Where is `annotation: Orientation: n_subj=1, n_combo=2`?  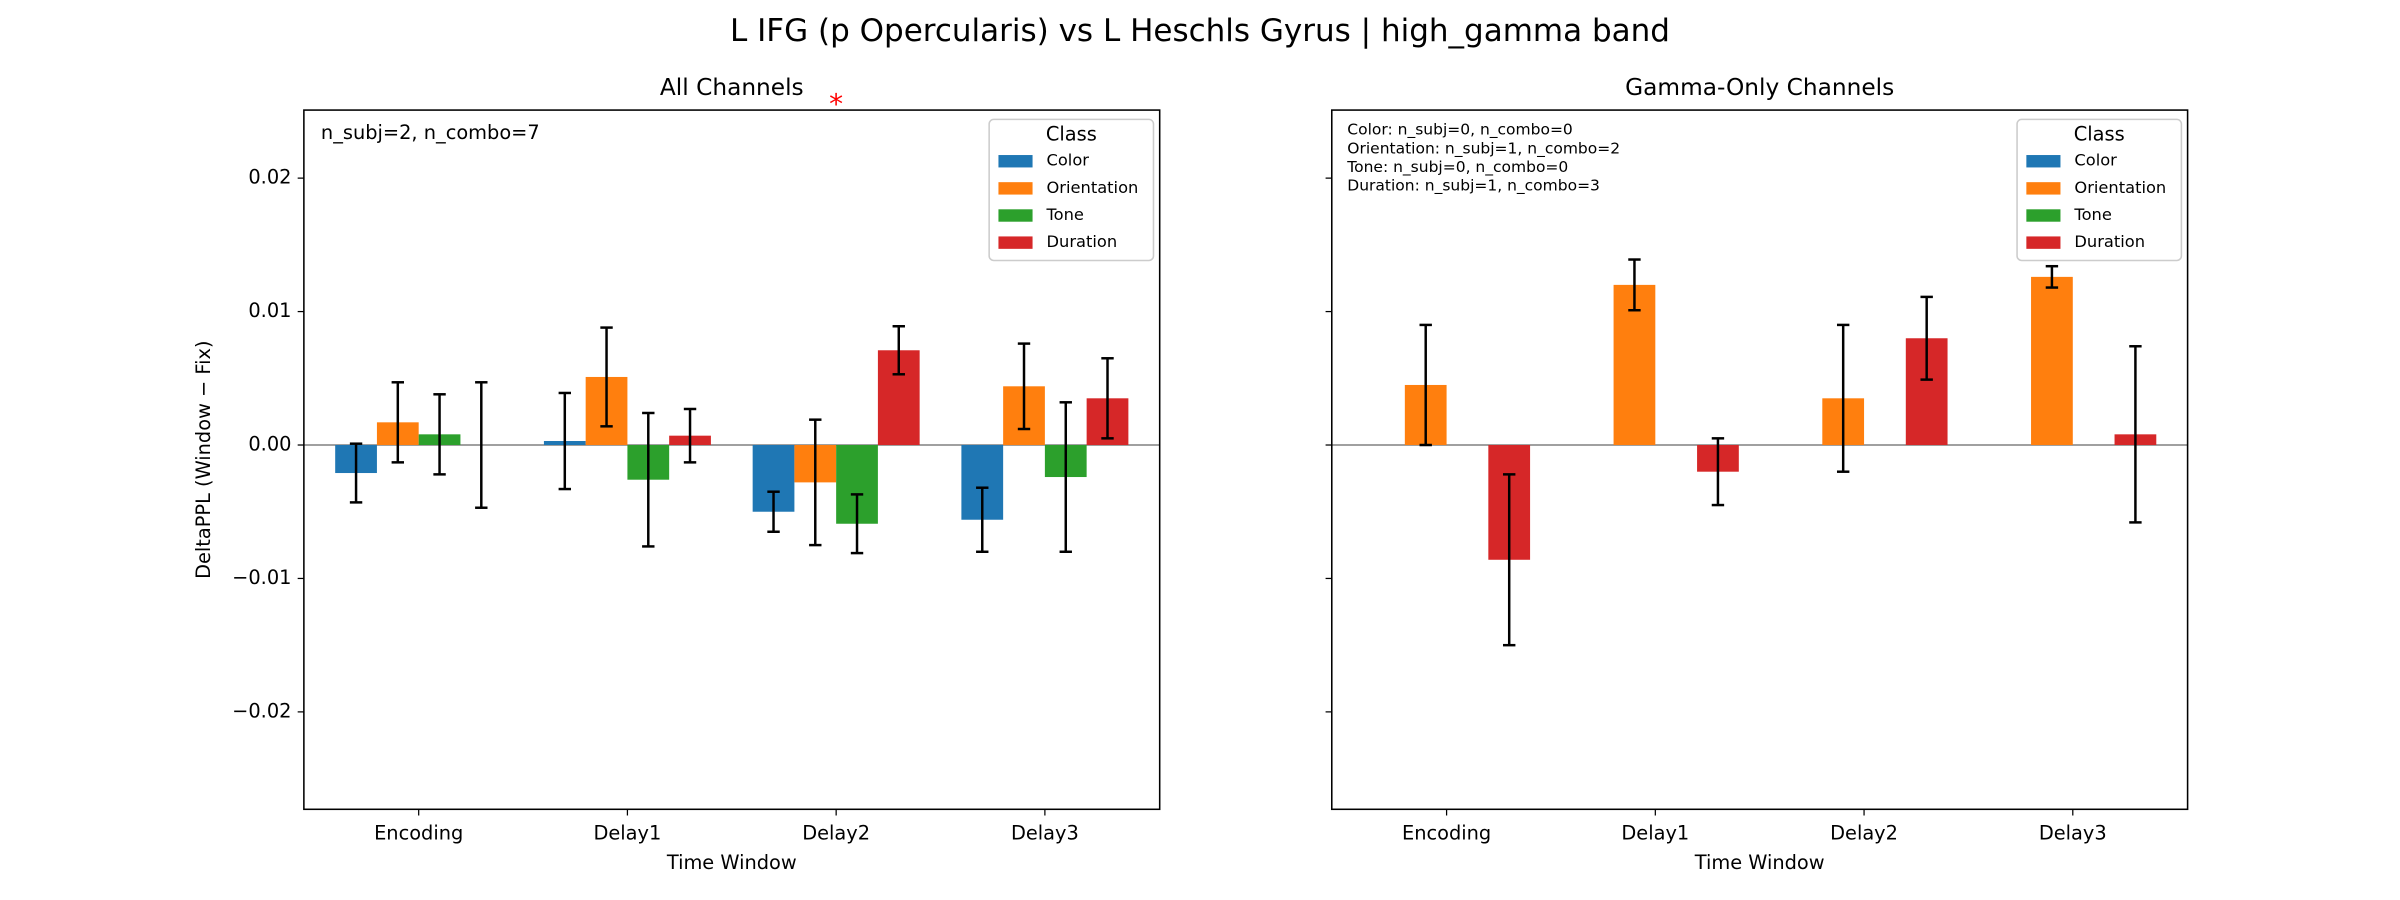
annotation: Orientation: n_subj=1, n_combo=2 is located at coordinates (1483, 148).